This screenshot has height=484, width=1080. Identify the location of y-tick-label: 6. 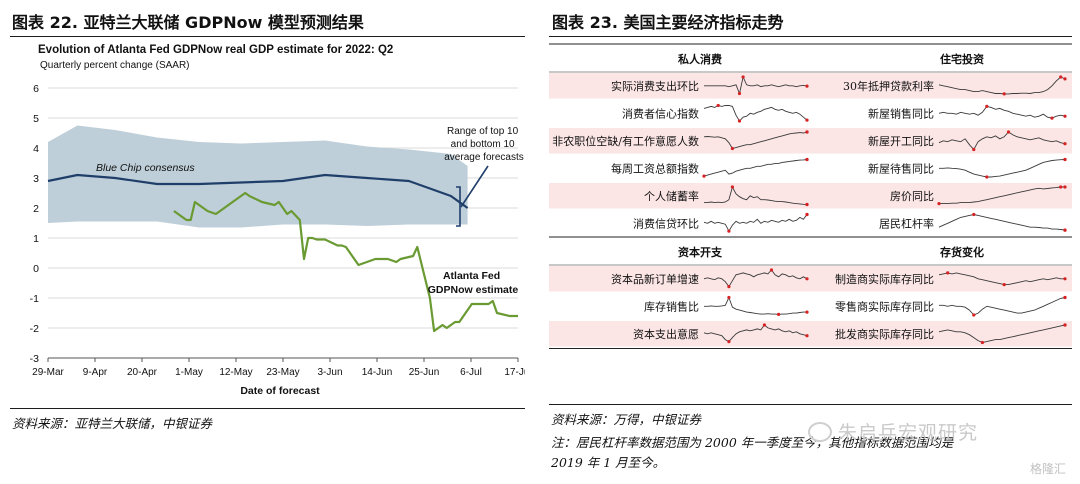
(36, 89).